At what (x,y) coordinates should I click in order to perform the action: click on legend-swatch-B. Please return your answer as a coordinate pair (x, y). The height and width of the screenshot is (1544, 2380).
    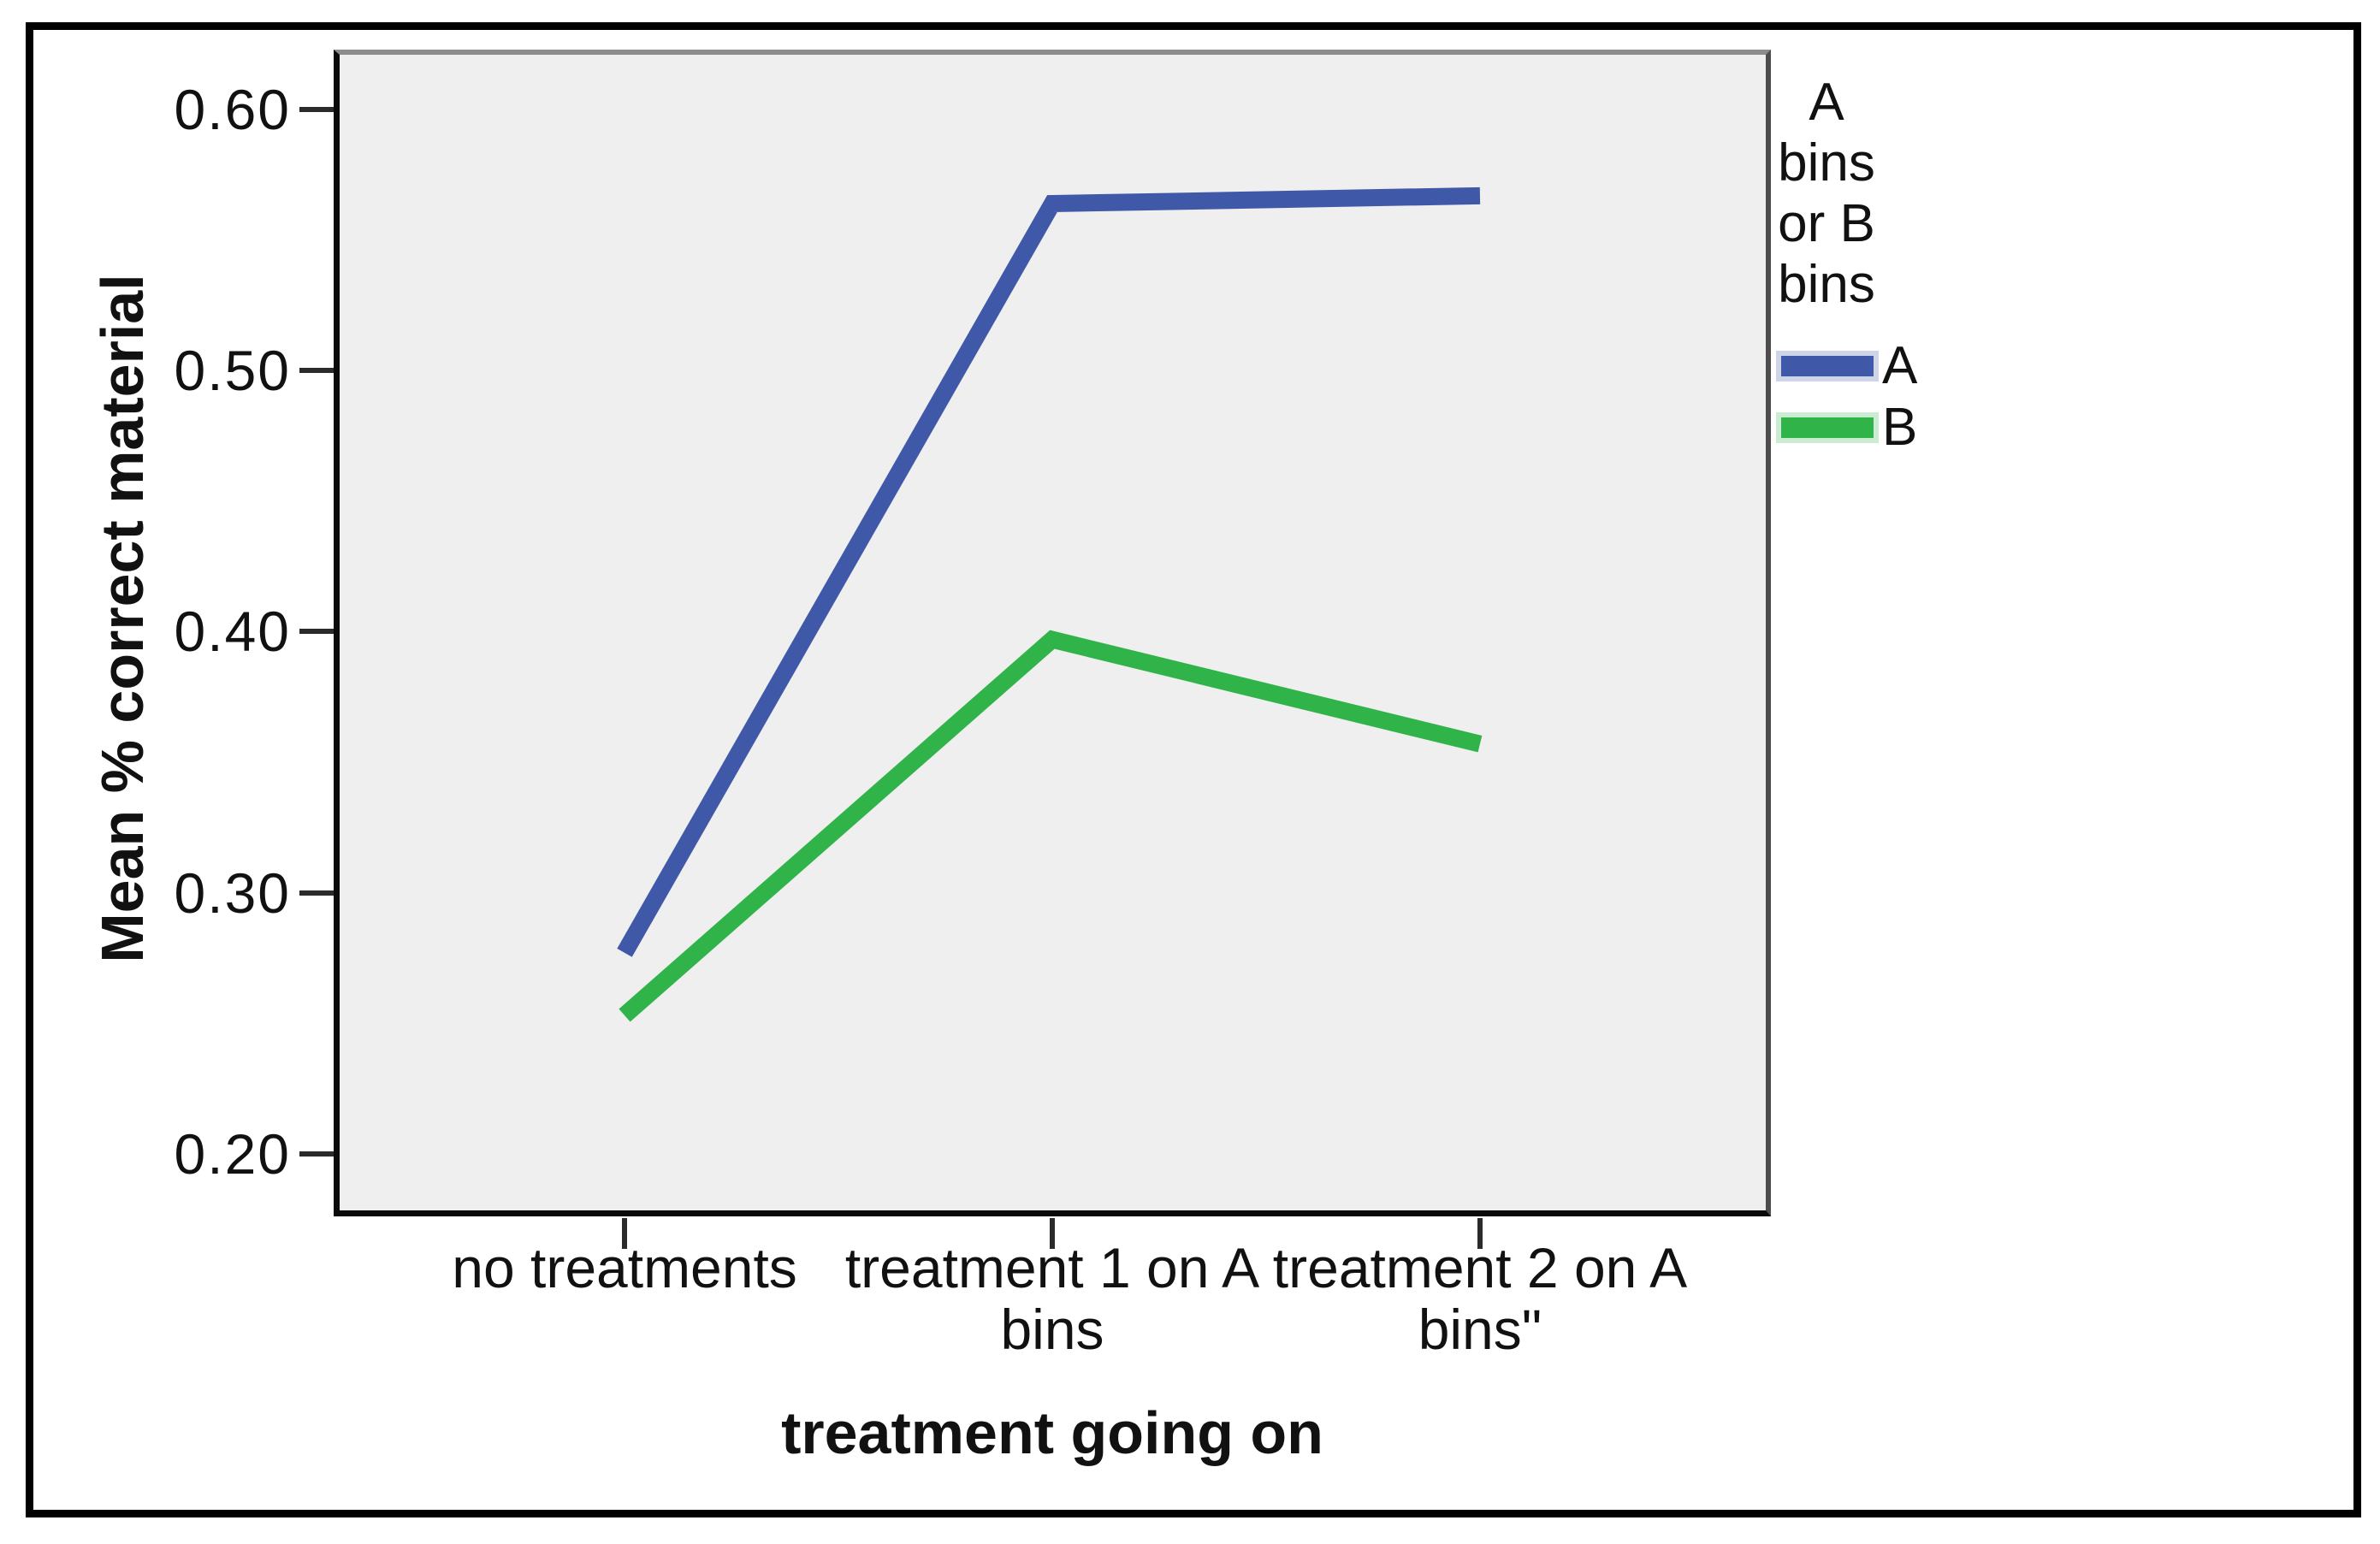
    Looking at the image, I should click on (1827, 427).